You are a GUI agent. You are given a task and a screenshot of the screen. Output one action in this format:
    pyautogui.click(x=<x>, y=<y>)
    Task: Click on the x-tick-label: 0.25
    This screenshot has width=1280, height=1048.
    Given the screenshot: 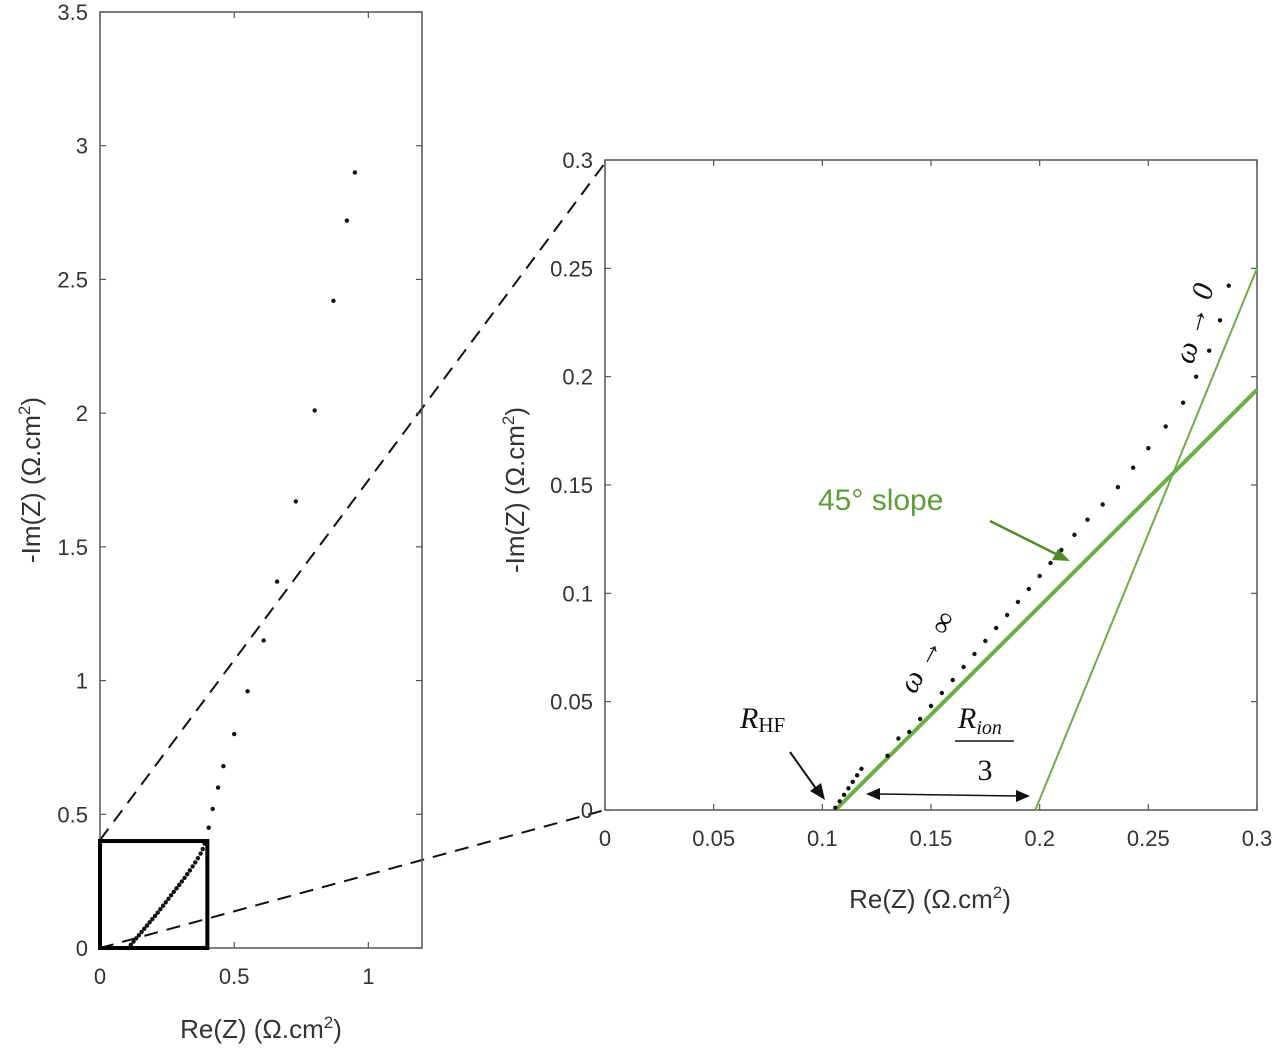 What is the action you would take?
    pyautogui.click(x=1148, y=838)
    